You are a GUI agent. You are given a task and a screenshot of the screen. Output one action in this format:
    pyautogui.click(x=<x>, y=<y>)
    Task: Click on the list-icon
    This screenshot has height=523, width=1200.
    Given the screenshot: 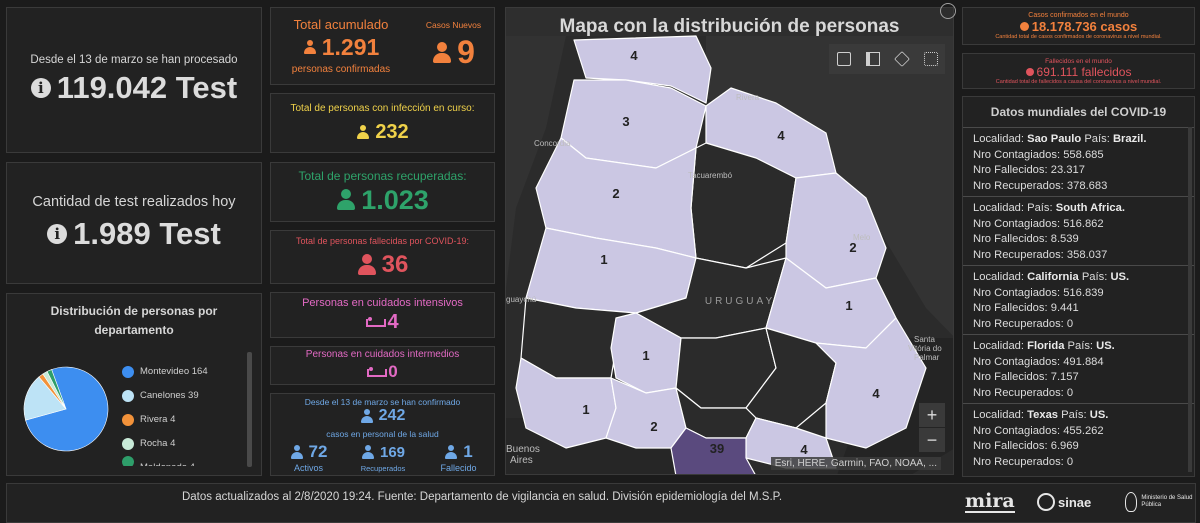 What is the action you would take?
    pyautogui.click(x=872, y=59)
    